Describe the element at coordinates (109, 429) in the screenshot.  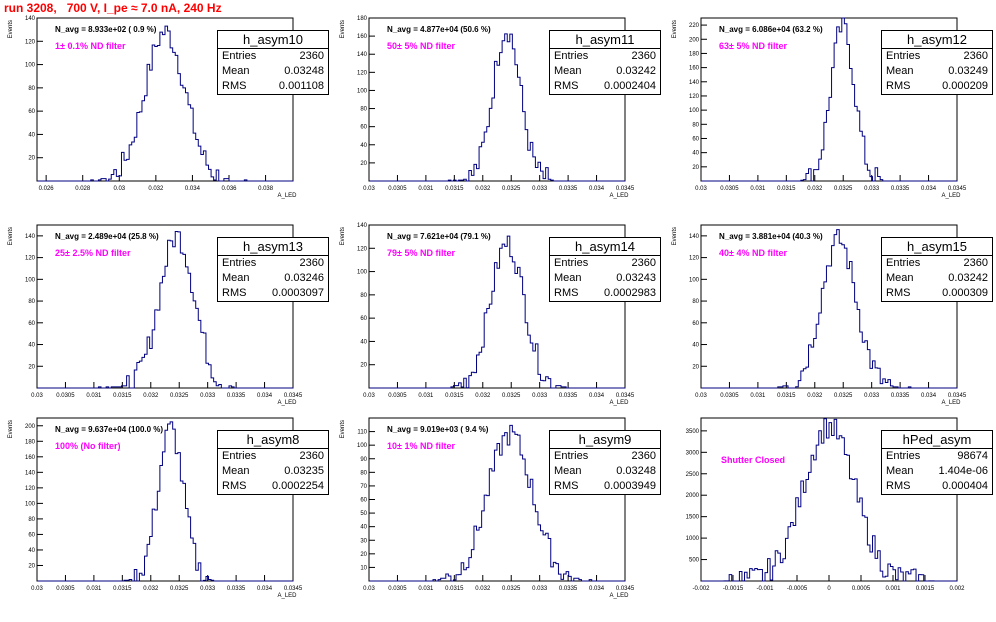
I see `navg-label: N_avg = 9.637e+04 (100.0 %)` at that location.